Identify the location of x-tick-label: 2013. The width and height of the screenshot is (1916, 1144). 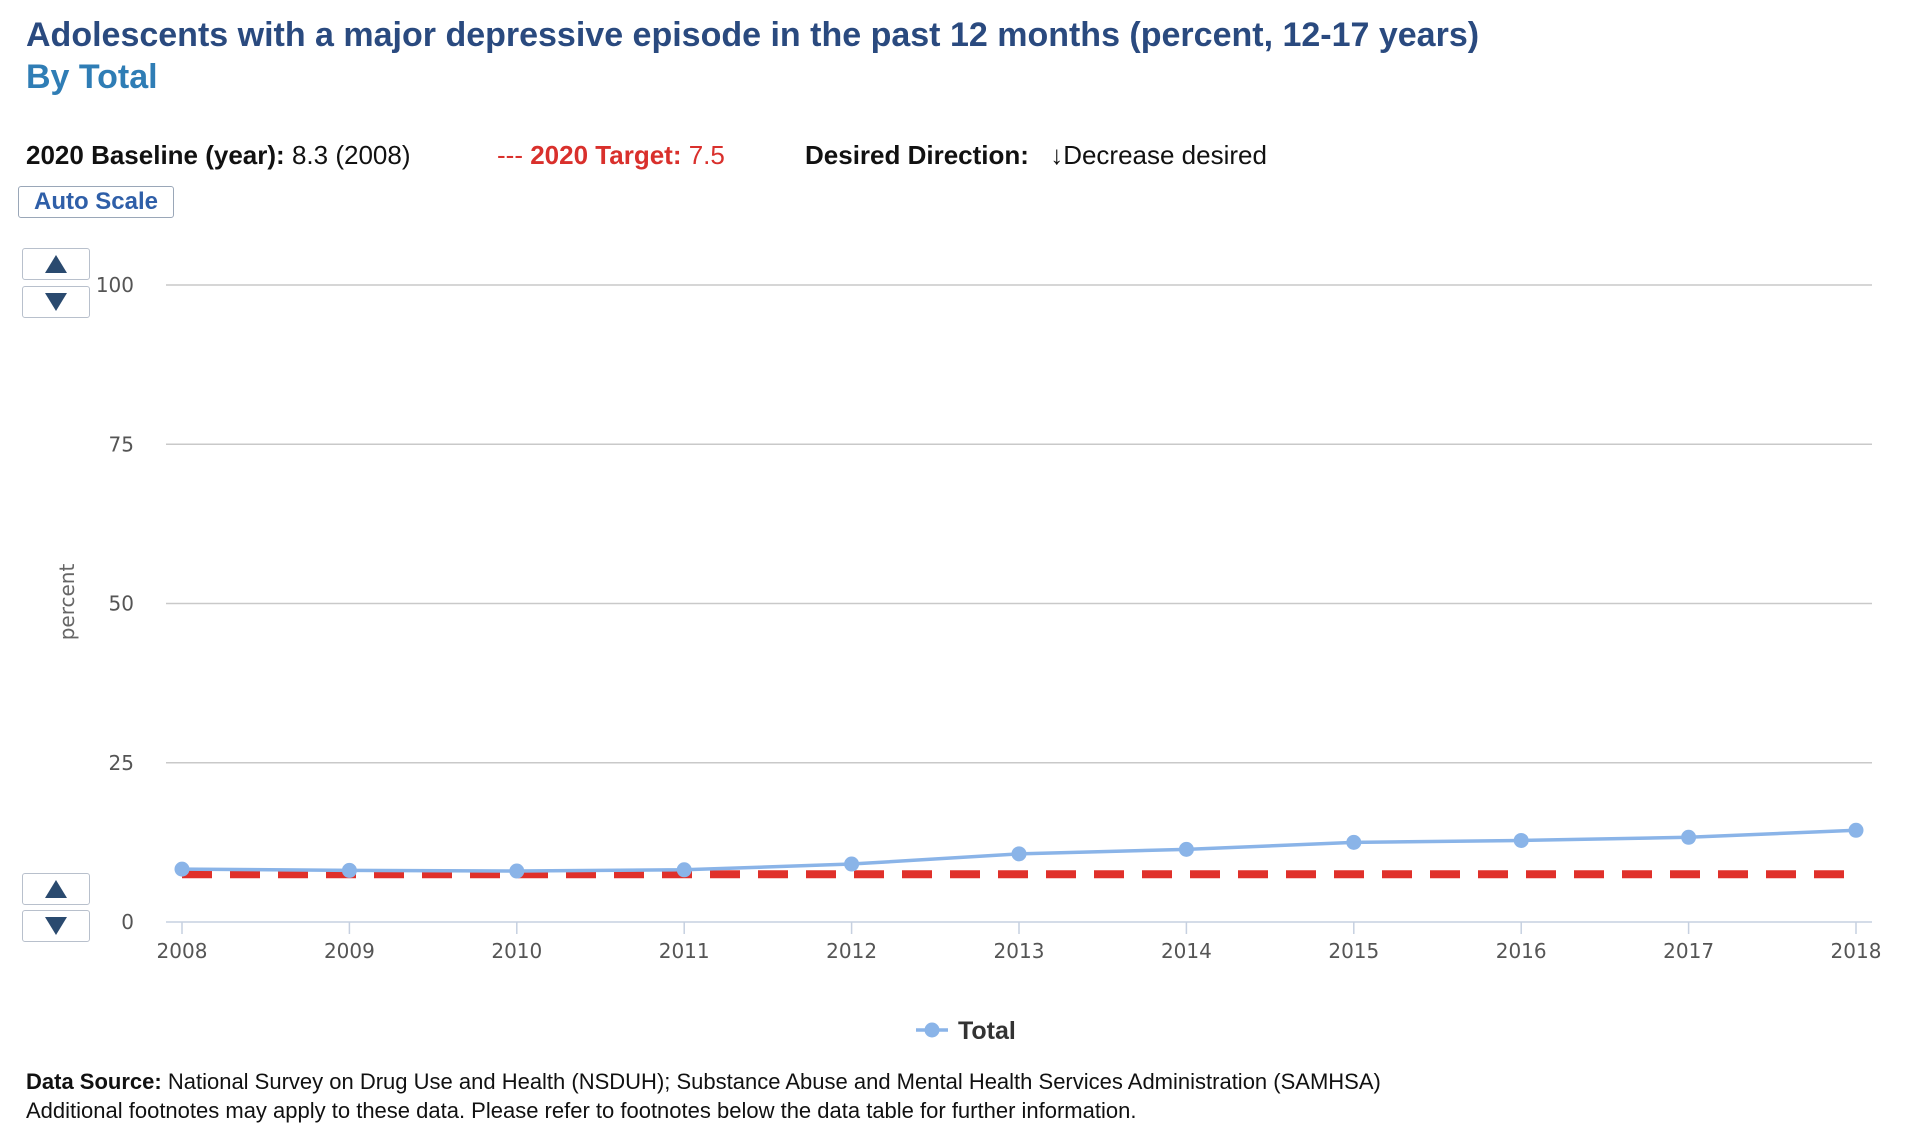
(1019, 951).